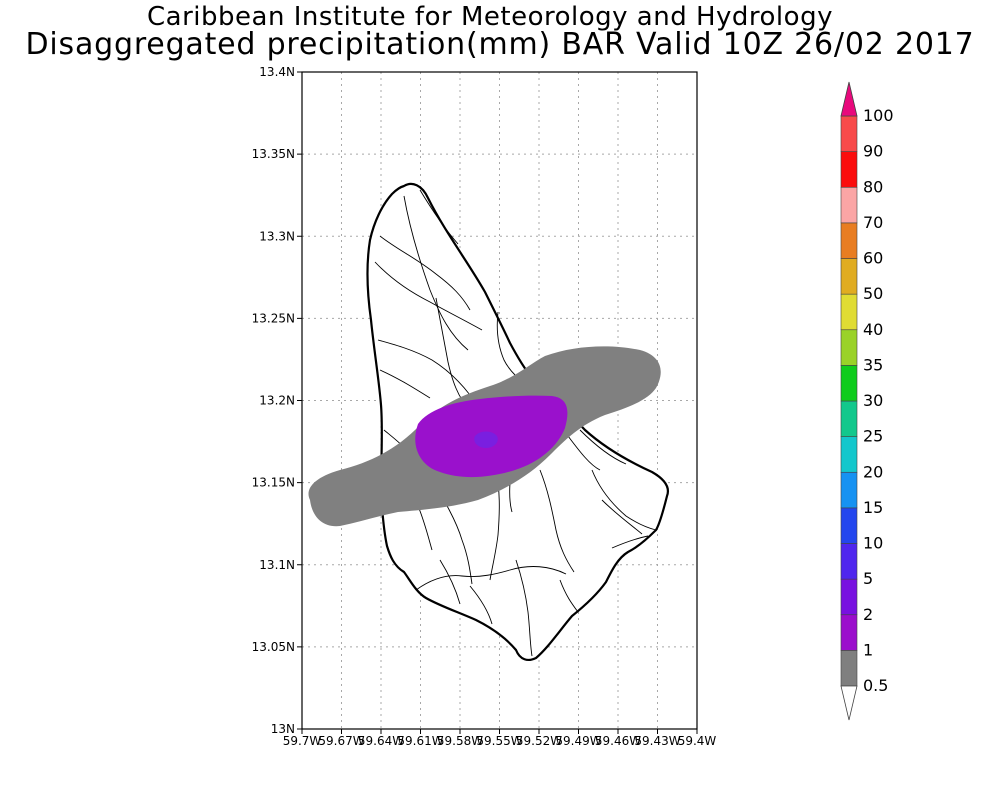  Describe the element at coordinates (486, 439) in the screenshot. I see `precip-area-violet` at that location.